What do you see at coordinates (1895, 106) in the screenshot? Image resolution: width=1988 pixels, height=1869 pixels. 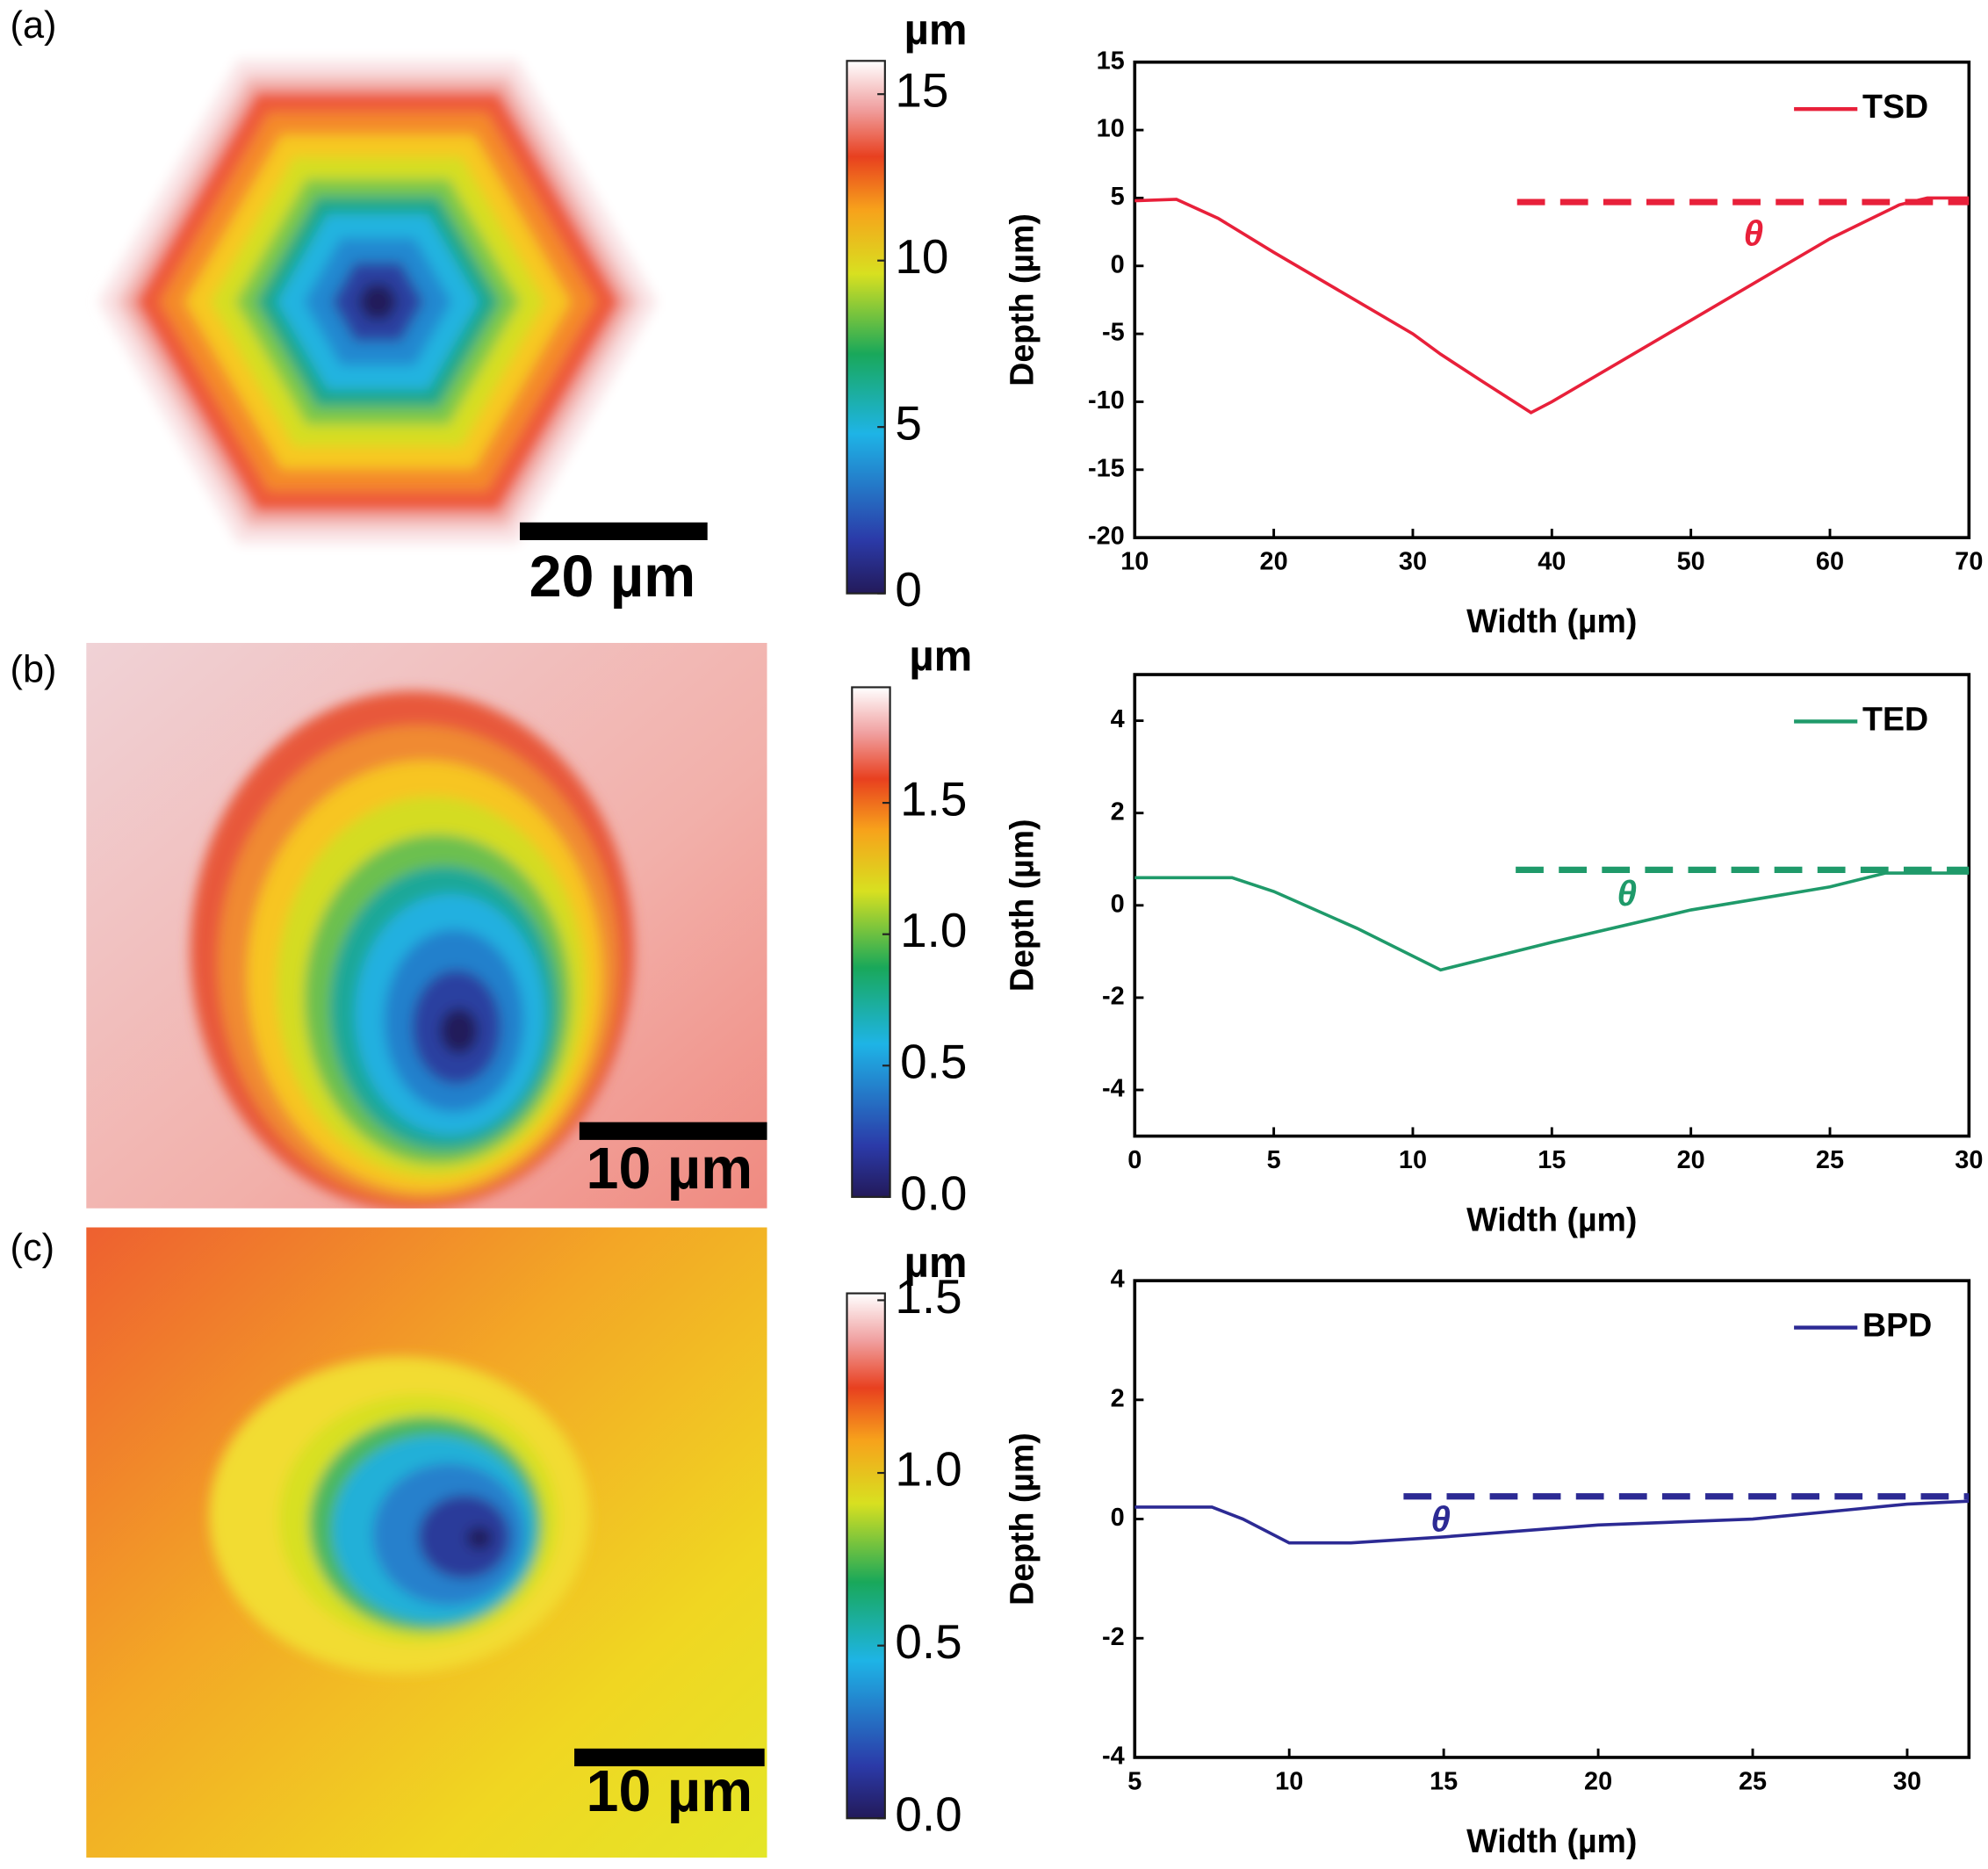 I see `legend-label: TSD` at bounding box center [1895, 106].